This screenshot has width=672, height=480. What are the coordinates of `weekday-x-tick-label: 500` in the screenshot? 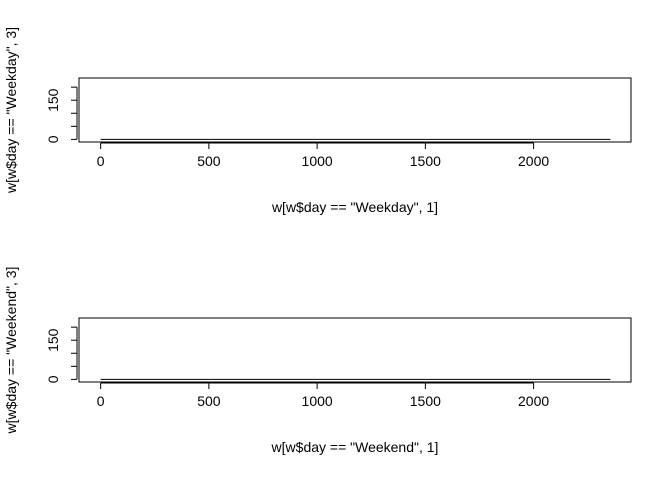 It's located at (209, 161).